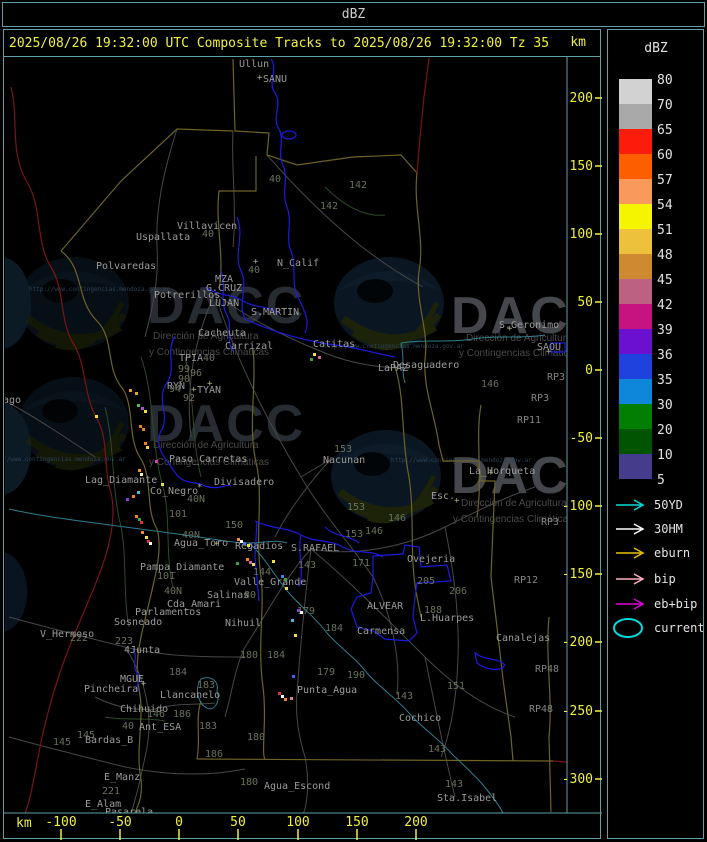 The height and width of the screenshot is (842, 707). What do you see at coordinates (214, 754) in the screenshot?
I see `map-label: 186` at bounding box center [214, 754].